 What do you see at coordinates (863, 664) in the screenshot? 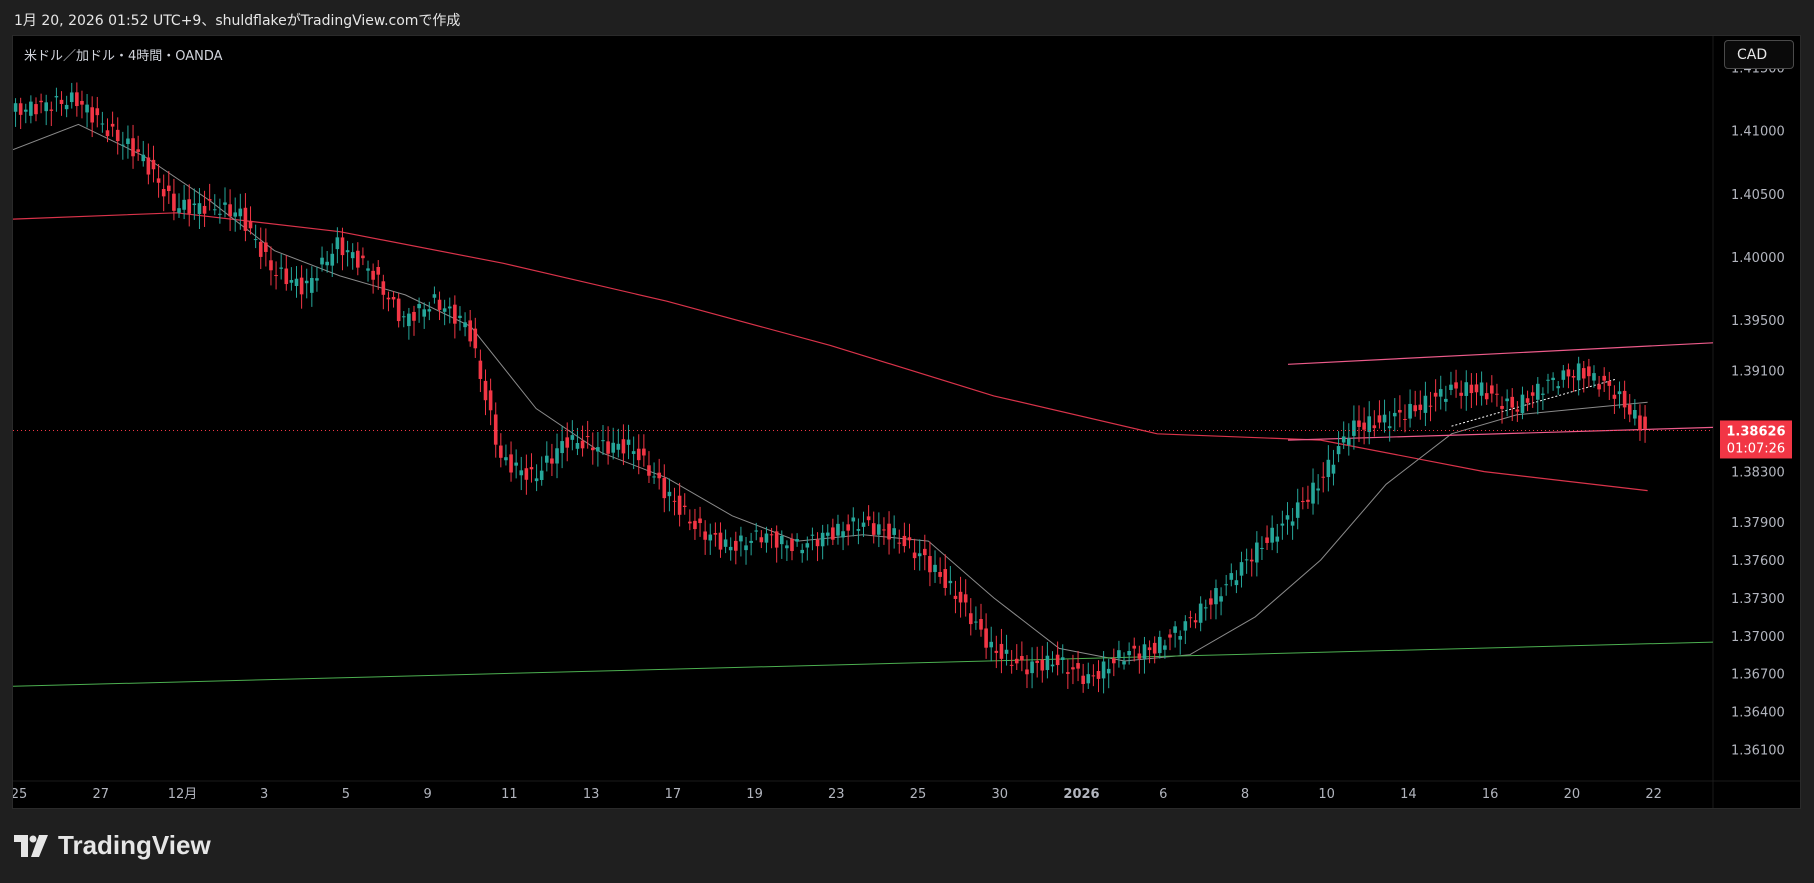
I see `support-trendline` at bounding box center [863, 664].